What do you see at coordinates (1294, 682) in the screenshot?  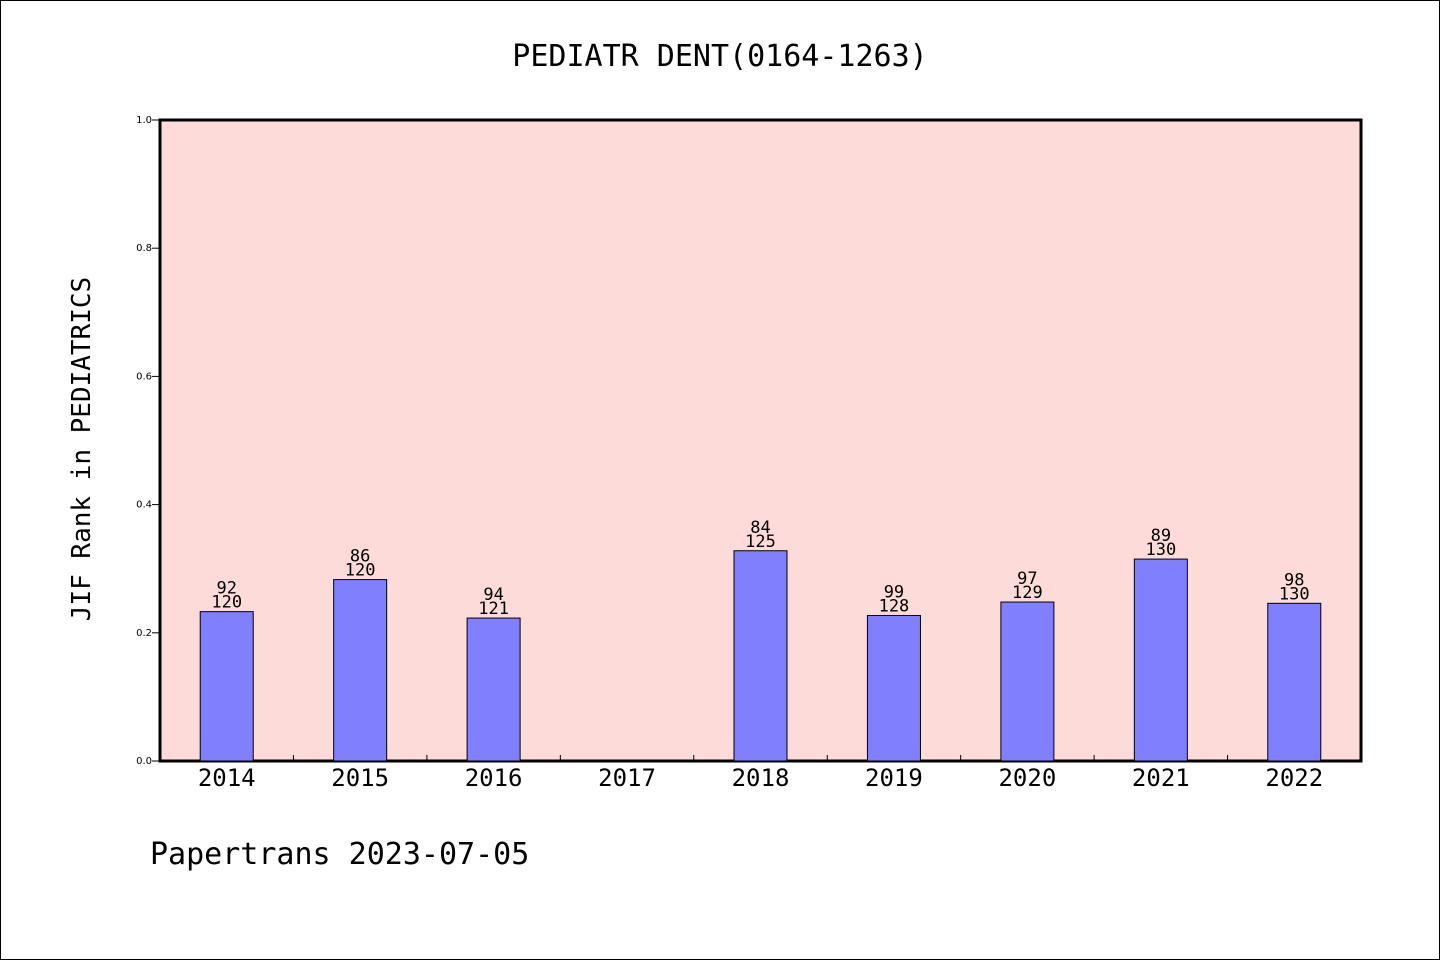 I see `bar-2022` at bounding box center [1294, 682].